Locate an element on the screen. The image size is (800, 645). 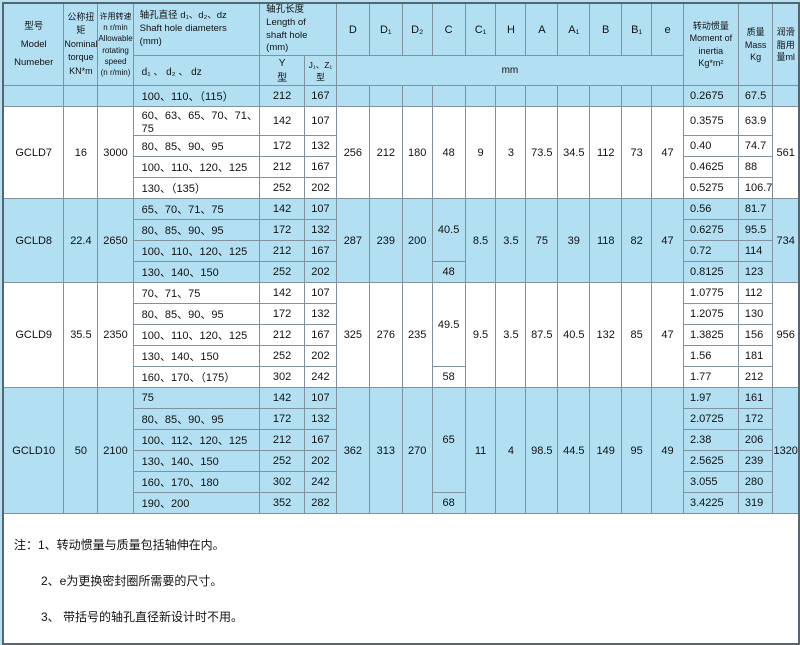
dim-A-cell: 87.5 is located at coordinates (542, 335).